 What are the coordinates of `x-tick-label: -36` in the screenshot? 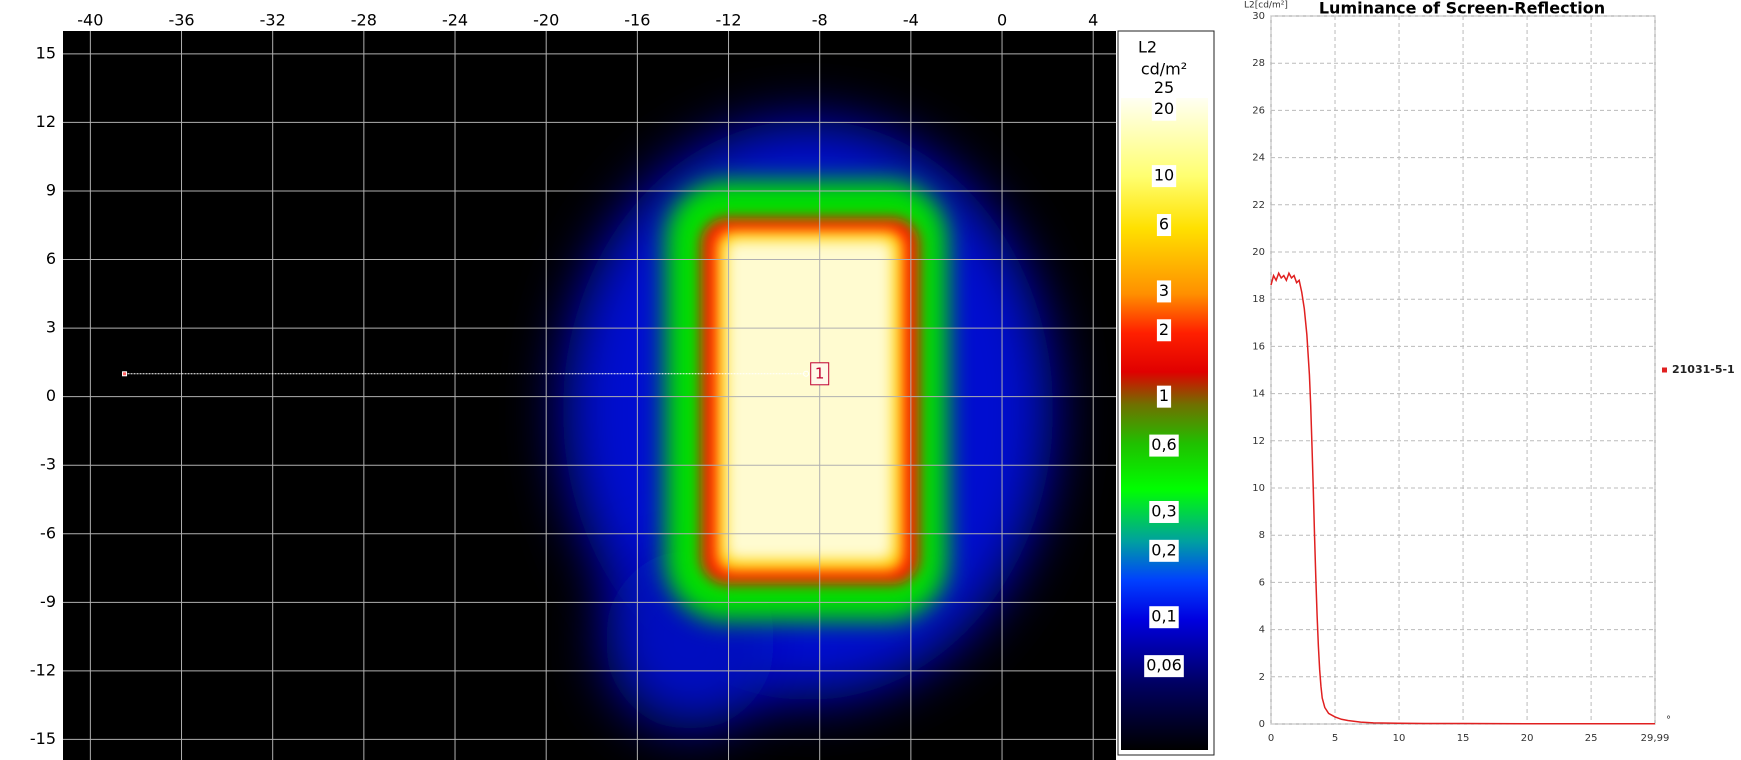 It's located at (181, 20).